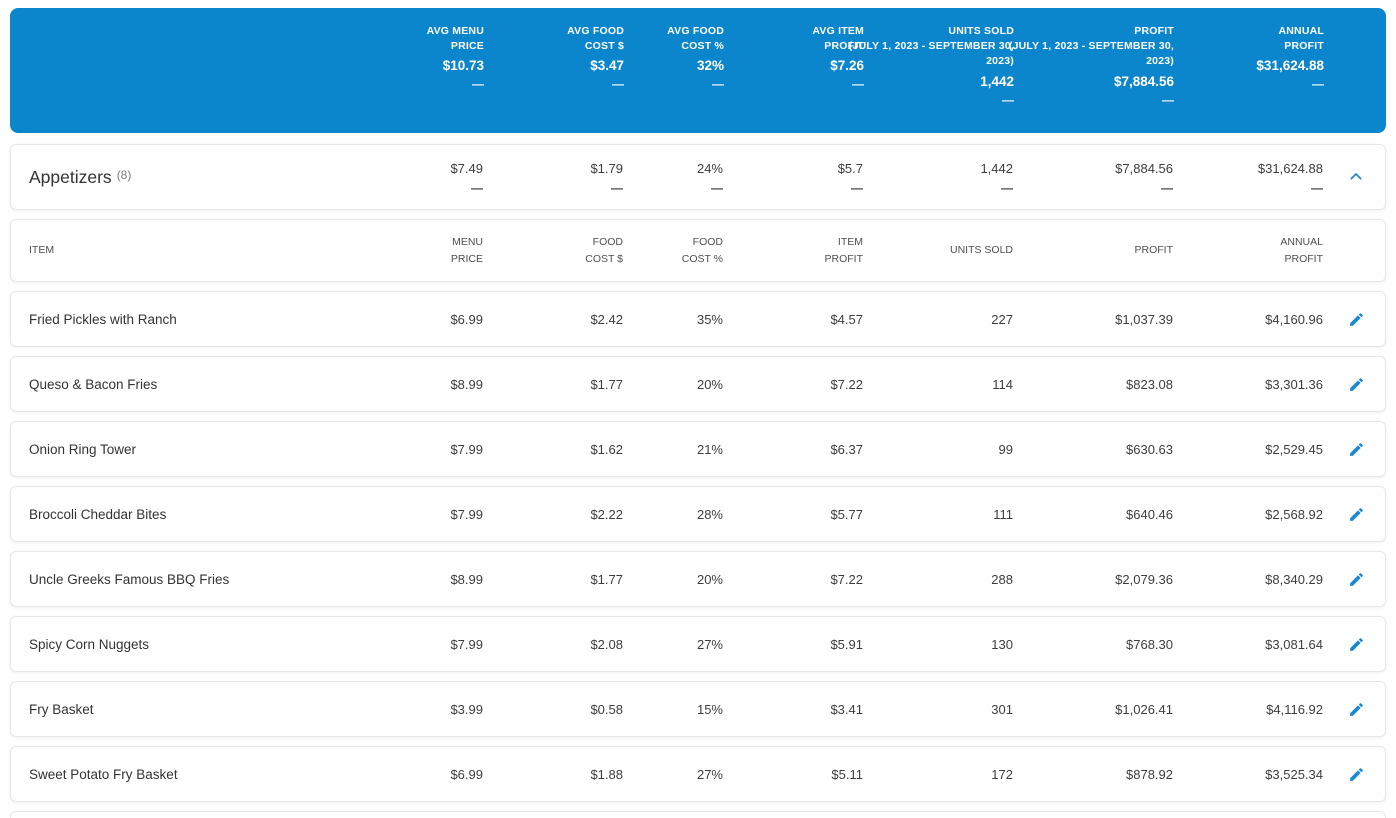 The height and width of the screenshot is (818, 1396). What do you see at coordinates (1356, 177) in the screenshot?
I see `chevron-up-icon` at bounding box center [1356, 177].